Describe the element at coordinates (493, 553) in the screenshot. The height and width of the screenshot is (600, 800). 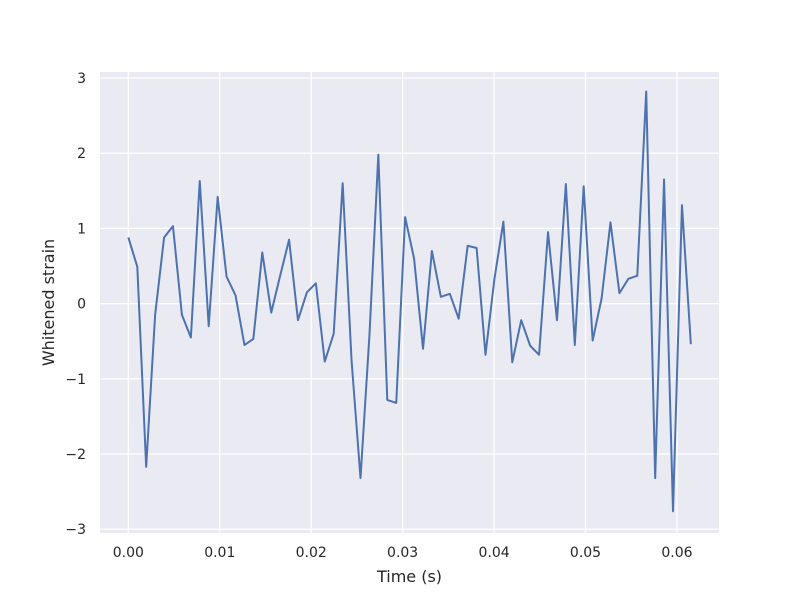
I see `x-tick-label: 0.04` at that location.